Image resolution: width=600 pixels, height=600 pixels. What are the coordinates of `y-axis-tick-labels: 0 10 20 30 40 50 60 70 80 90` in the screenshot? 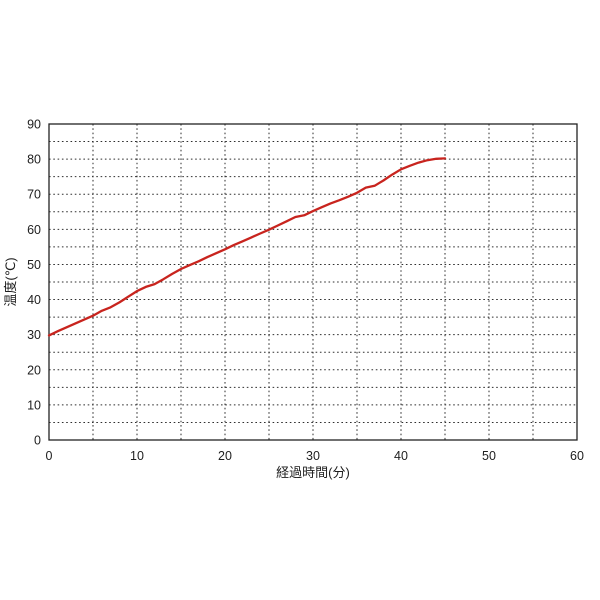 It's located at (34, 283).